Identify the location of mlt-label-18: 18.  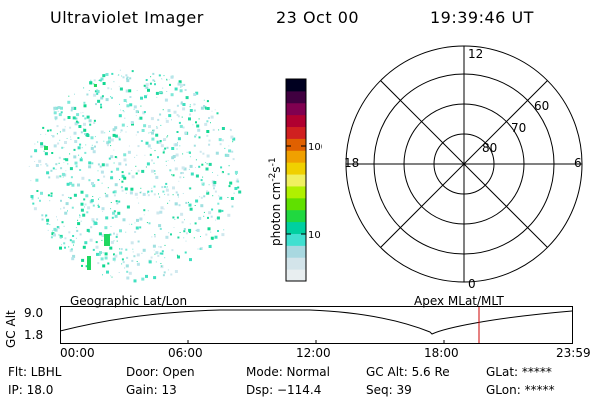
(351, 163).